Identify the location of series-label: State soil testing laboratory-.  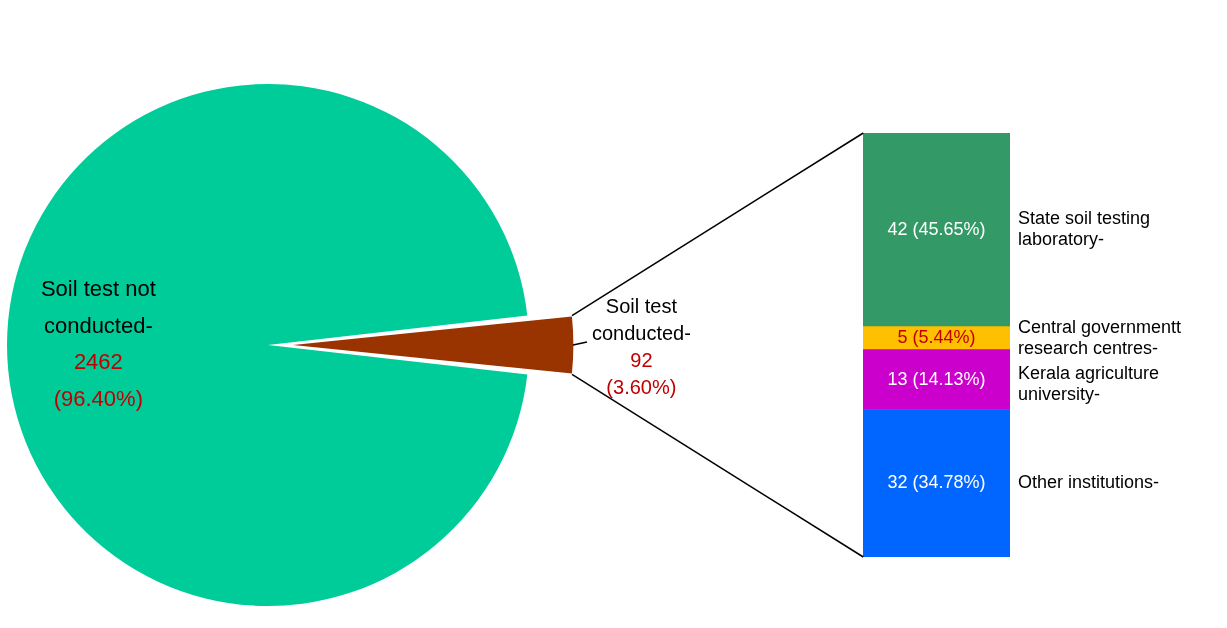
(1084, 229).